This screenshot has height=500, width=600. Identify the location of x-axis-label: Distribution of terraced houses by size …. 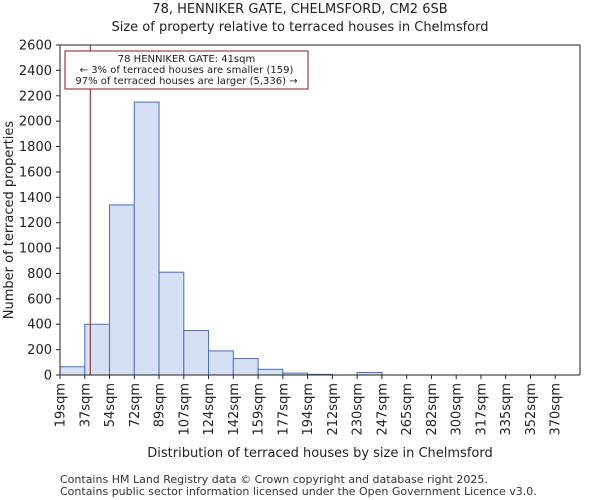
(320, 453).